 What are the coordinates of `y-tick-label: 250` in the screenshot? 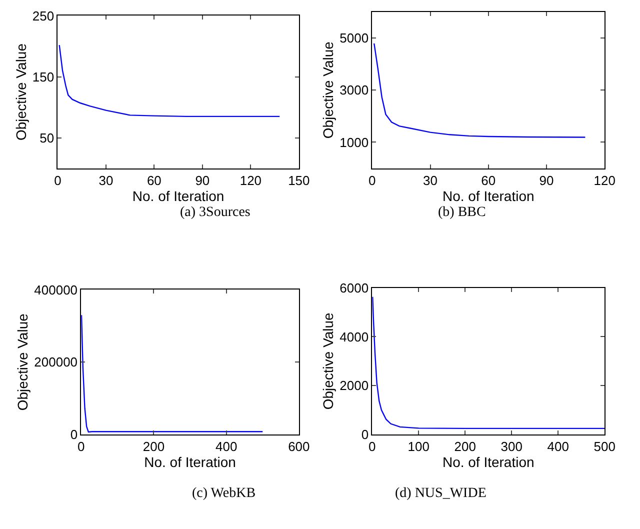 It's located at (43, 16).